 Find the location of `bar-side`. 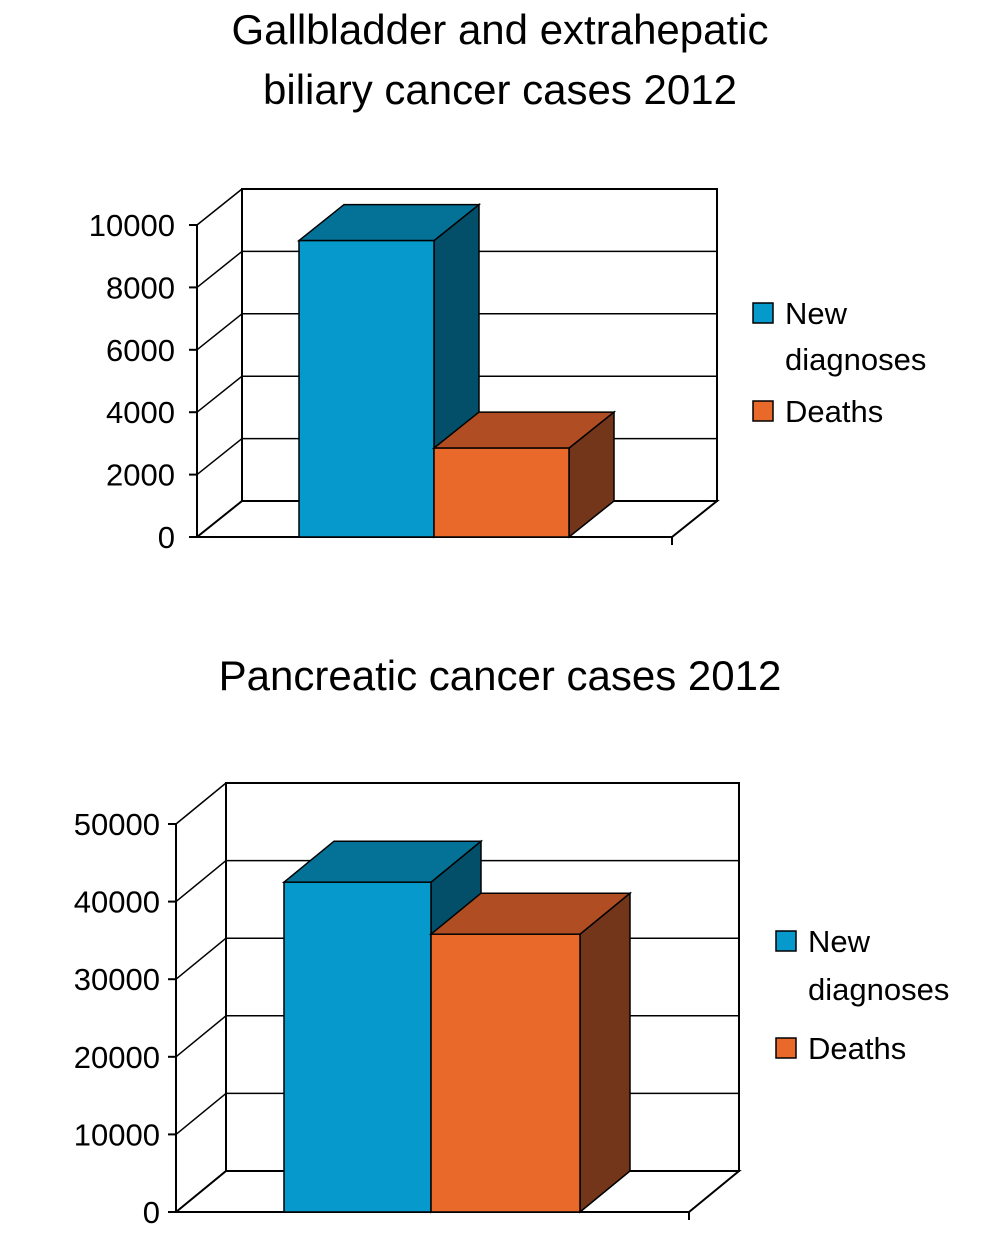

bar-side is located at coordinates (605, 1052).